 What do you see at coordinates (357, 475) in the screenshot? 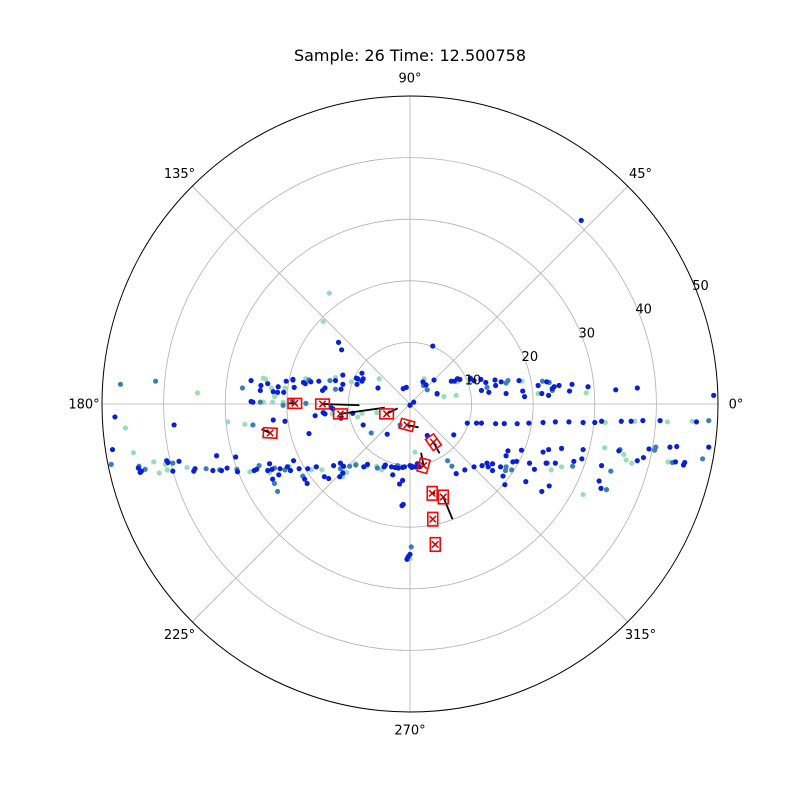
I see `tracked-objects` at bounding box center [357, 475].